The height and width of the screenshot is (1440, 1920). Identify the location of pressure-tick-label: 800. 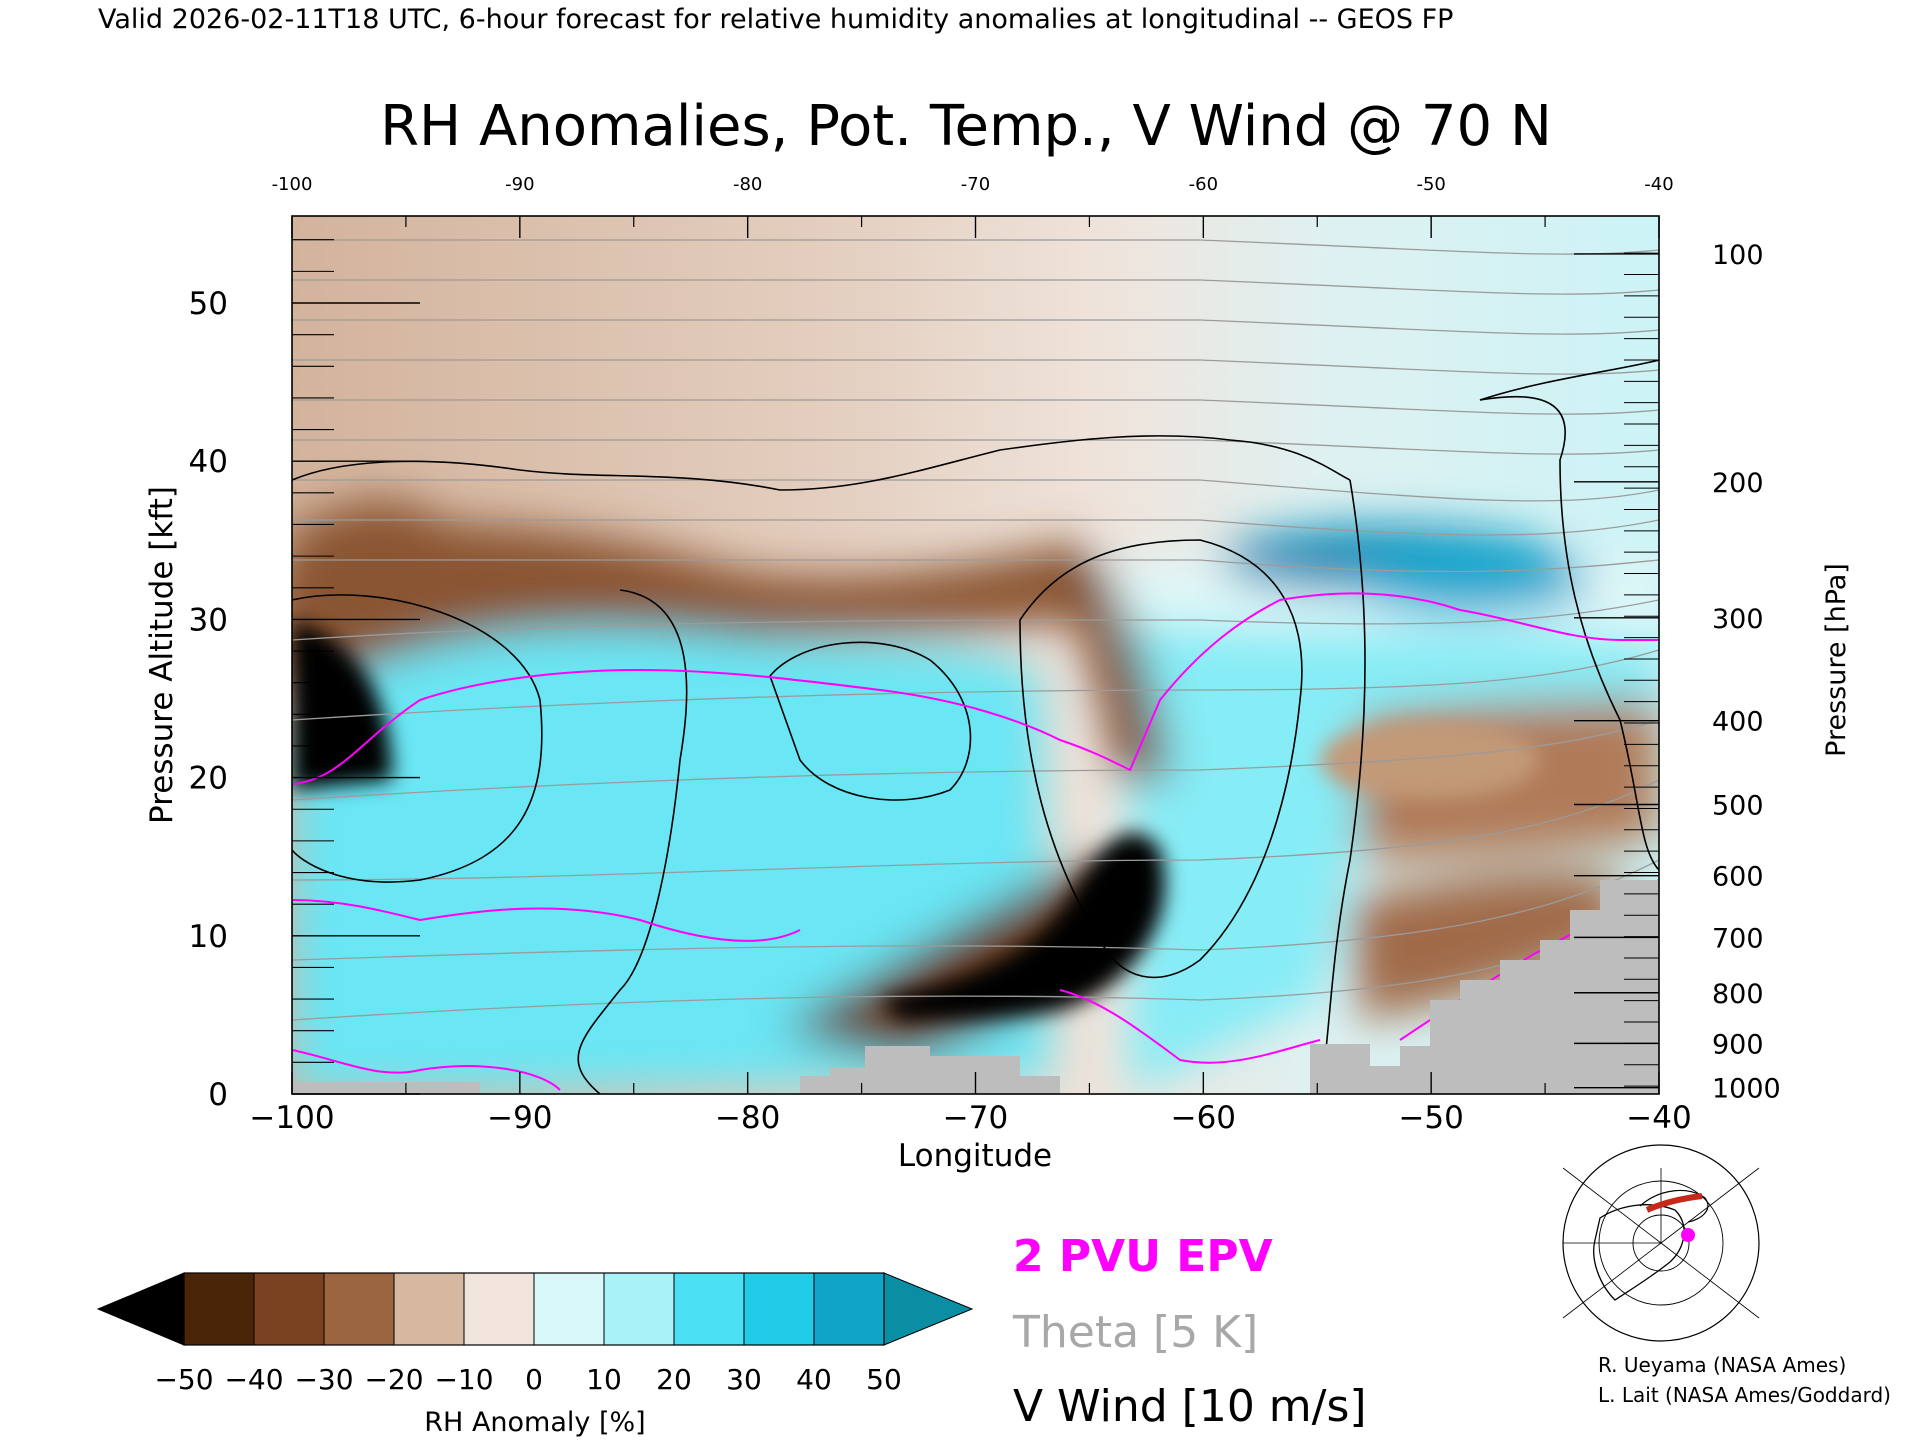
(1738, 994).